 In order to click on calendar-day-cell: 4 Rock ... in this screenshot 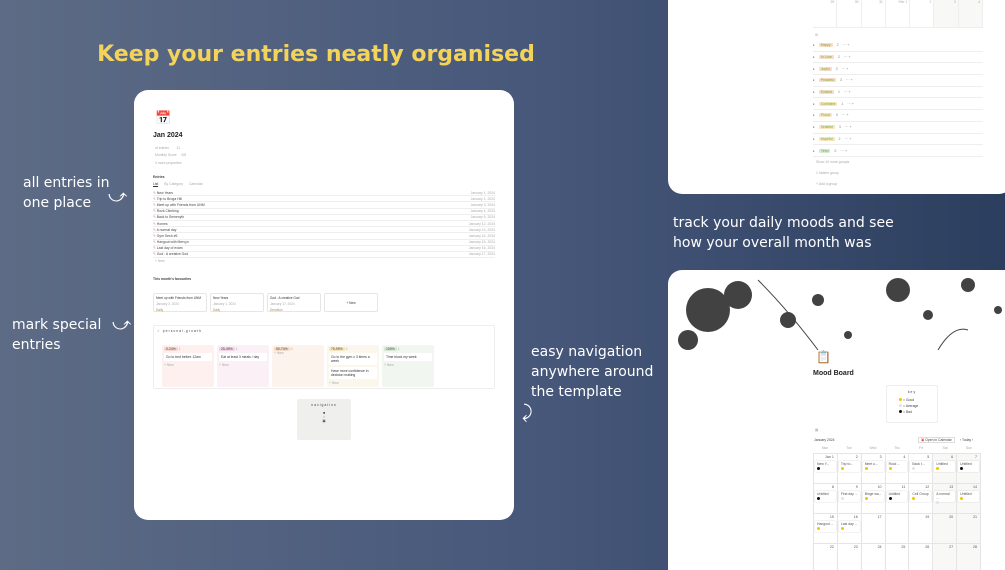, I will do `click(897, 469)`.